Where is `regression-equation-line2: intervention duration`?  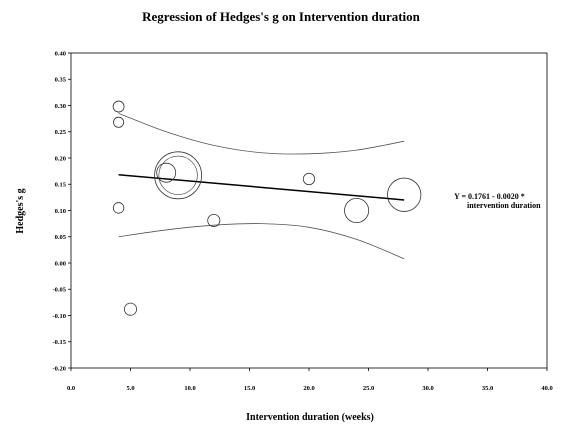
regression-equation-line2: intervention duration is located at coordinates (504, 205).